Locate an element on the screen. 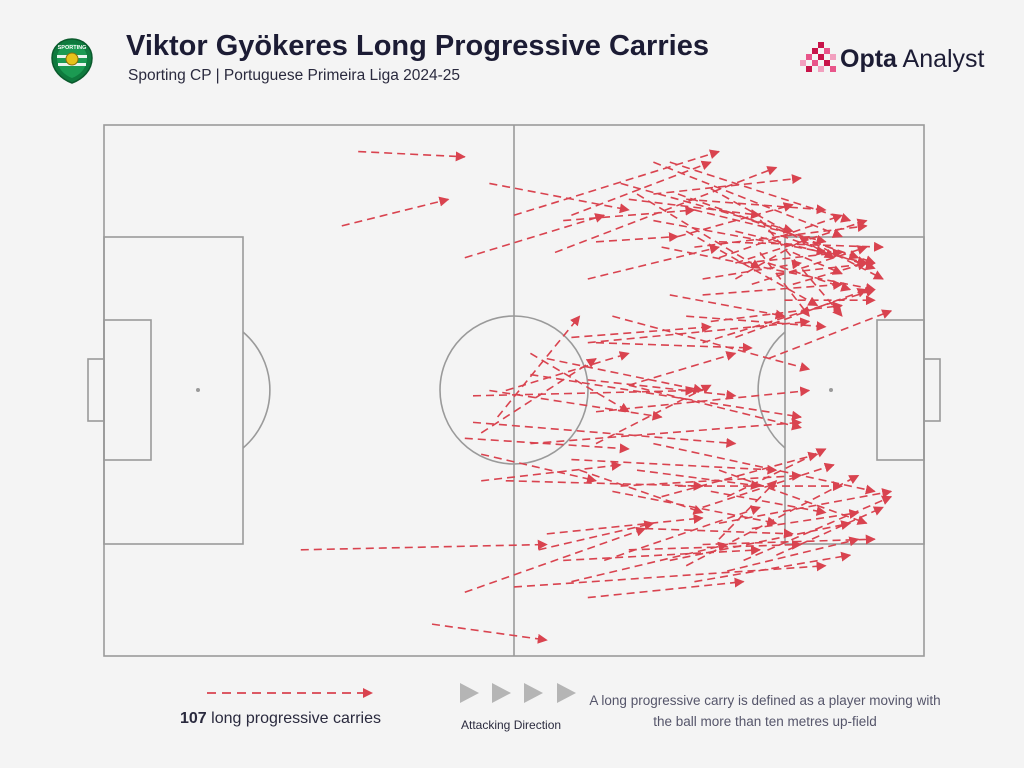 This screenshot has height=768, width=1024. crest-text: SPORTING is located at coordinates (72, 48).